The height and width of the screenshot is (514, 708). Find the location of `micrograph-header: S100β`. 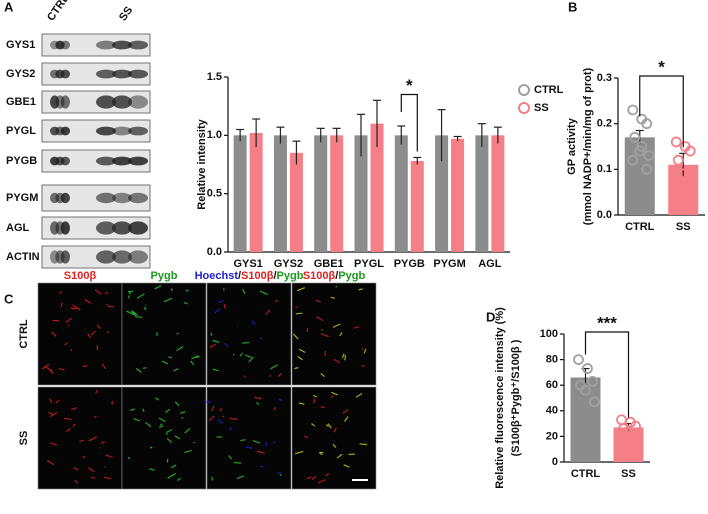

micrograph-header: S100β is located at coordinates (80, 276).